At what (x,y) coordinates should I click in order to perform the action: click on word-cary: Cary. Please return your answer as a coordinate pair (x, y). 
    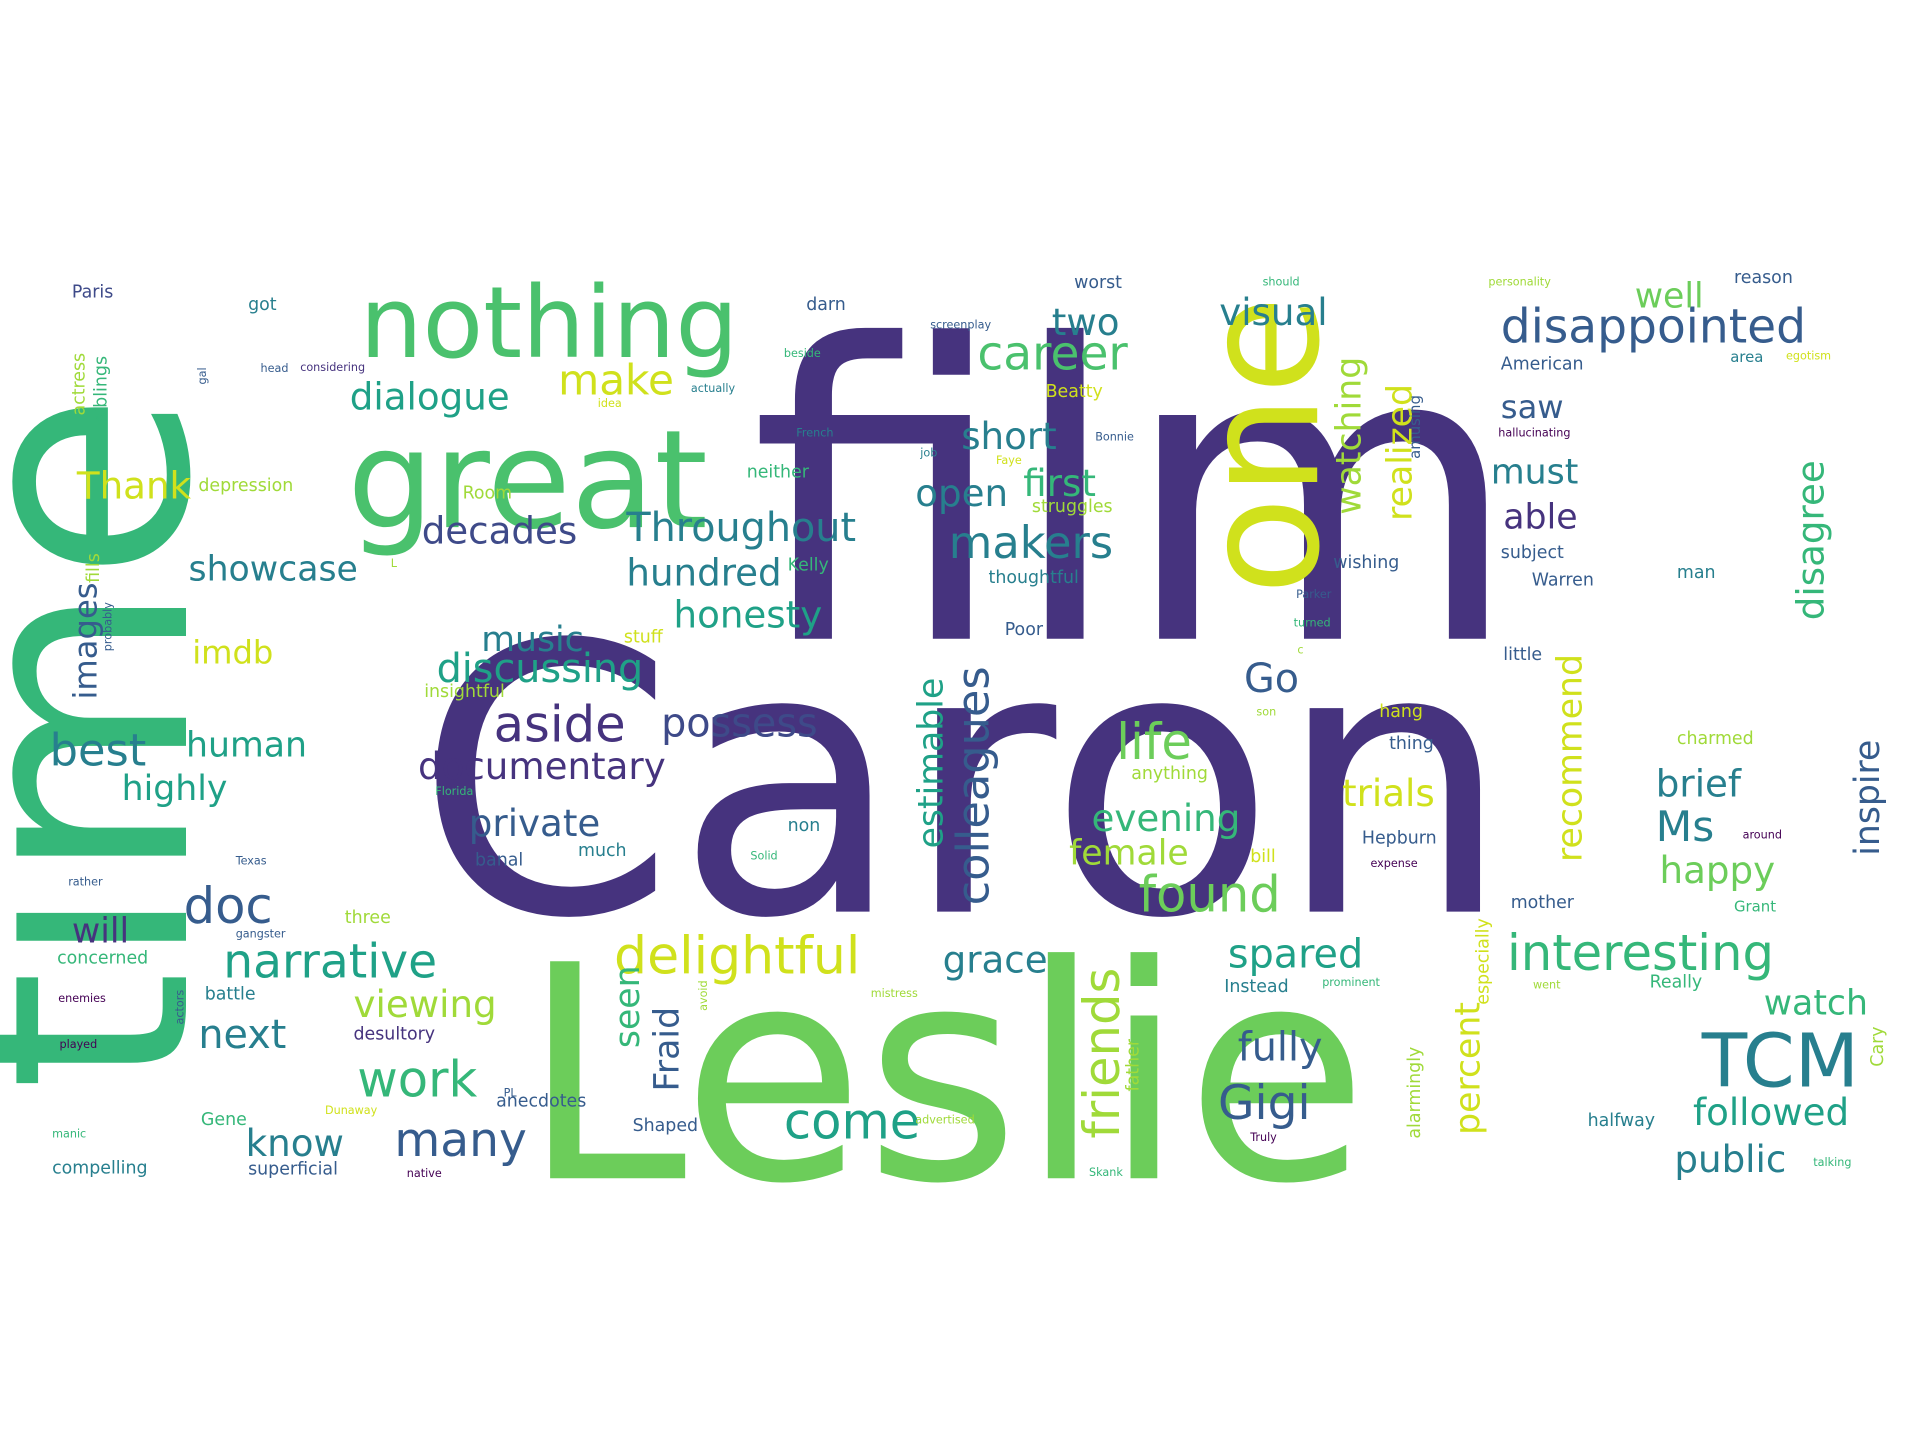
    Looking at the image, I should click on (1878, 1046).